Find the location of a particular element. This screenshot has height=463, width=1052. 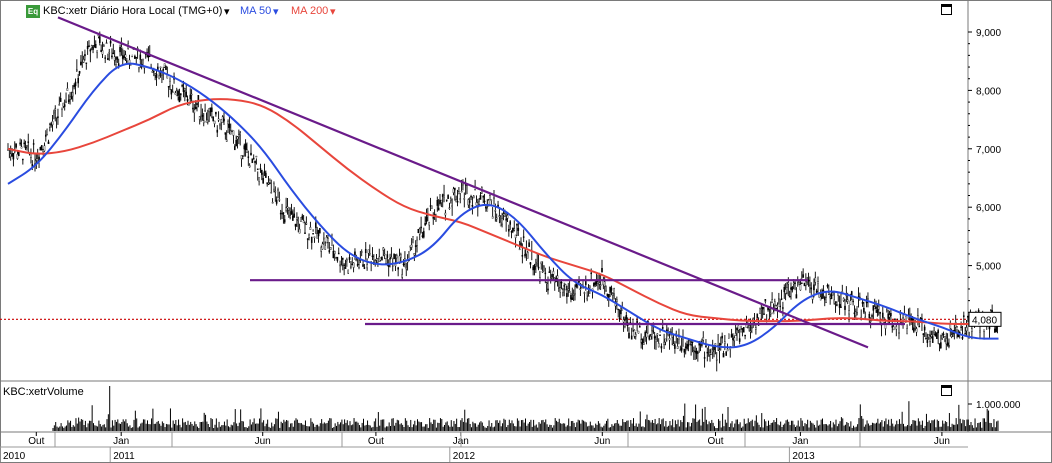

price-panel-maximize-icon is located at coordinates (946, 9).